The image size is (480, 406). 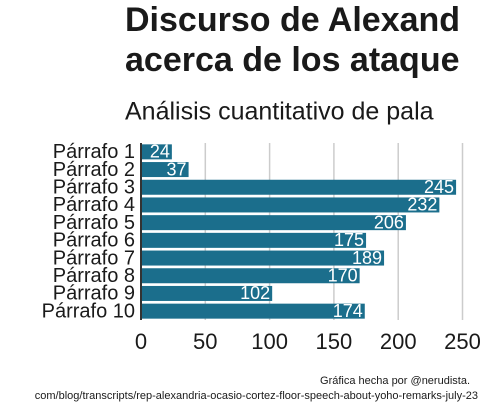 I want to click on y-tick-label: Párrafo 3, so click(x=94, y=188).